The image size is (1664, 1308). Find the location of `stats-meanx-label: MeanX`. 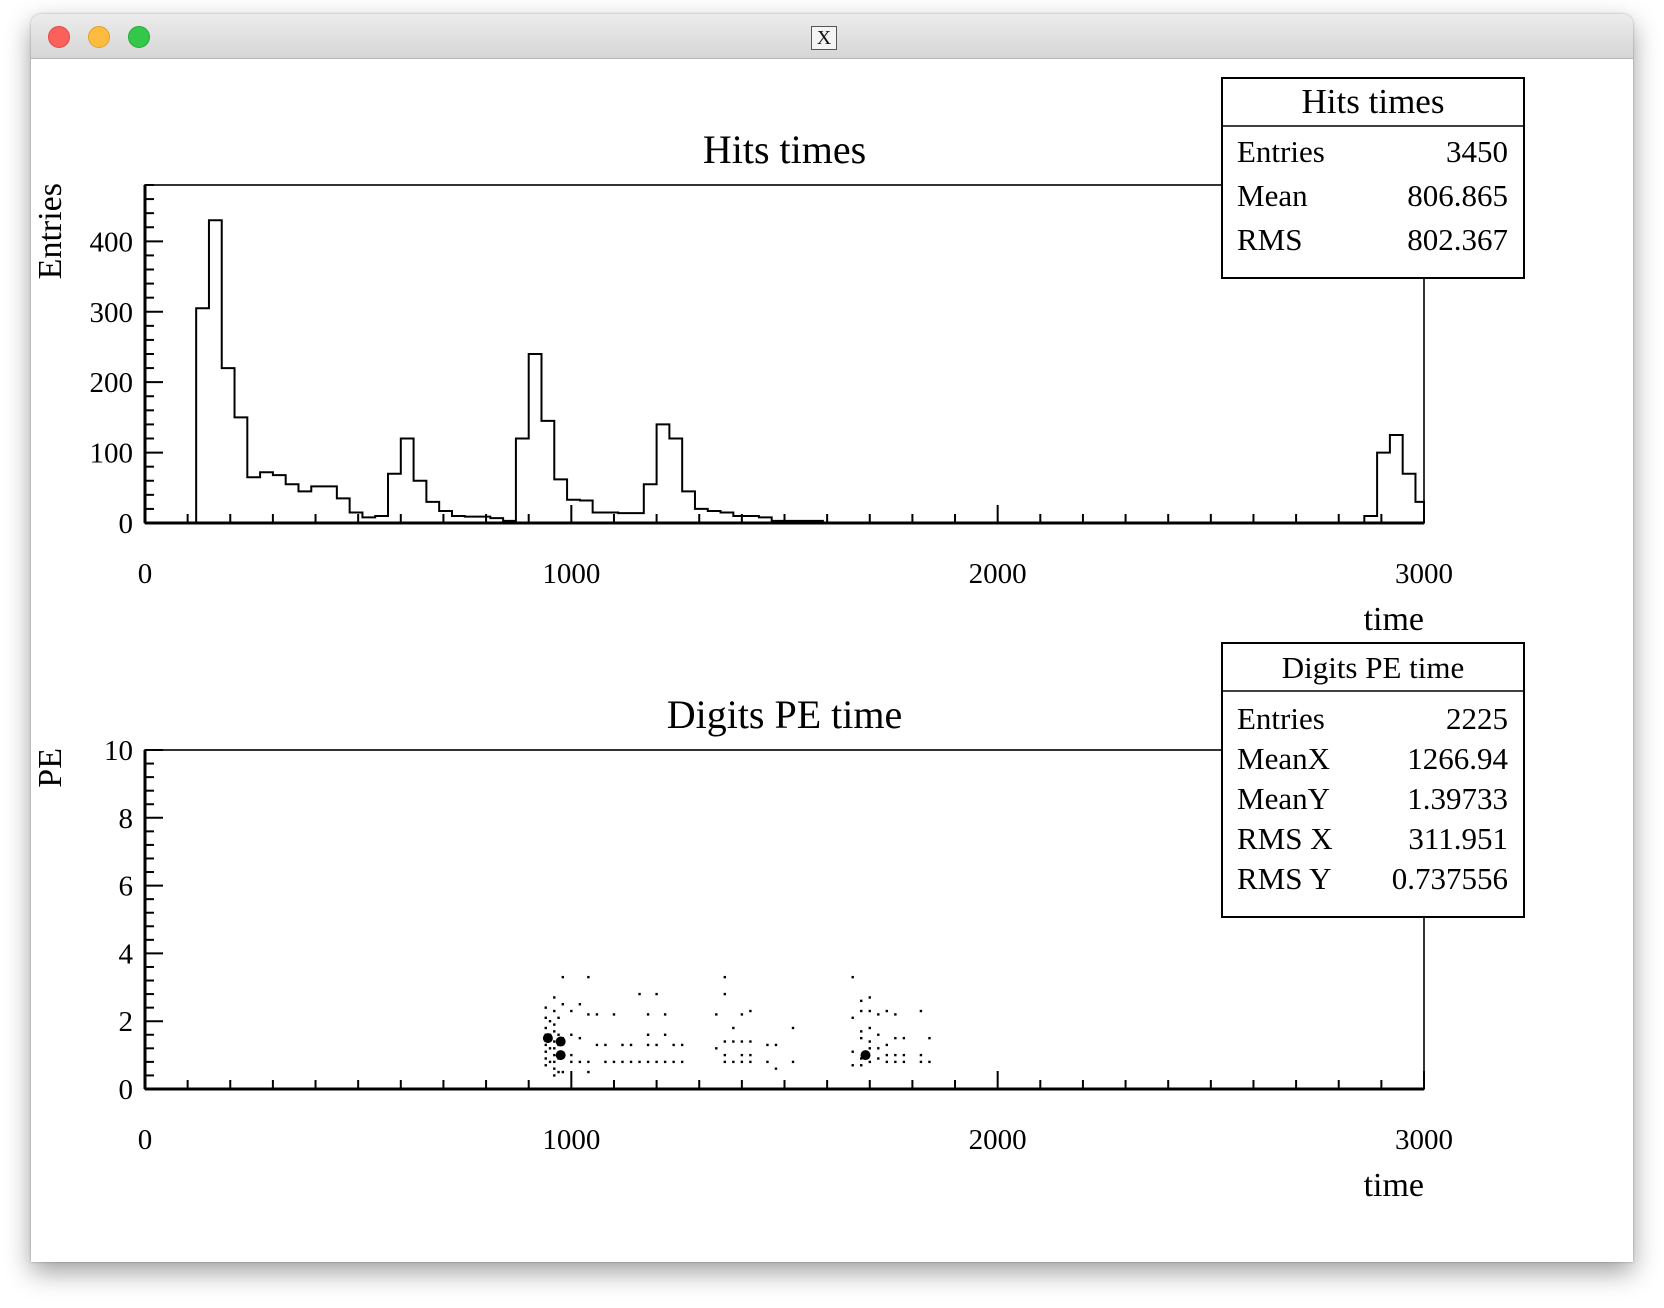

stats-meanx-label: MeanX is located at coordinates (1283, 758).